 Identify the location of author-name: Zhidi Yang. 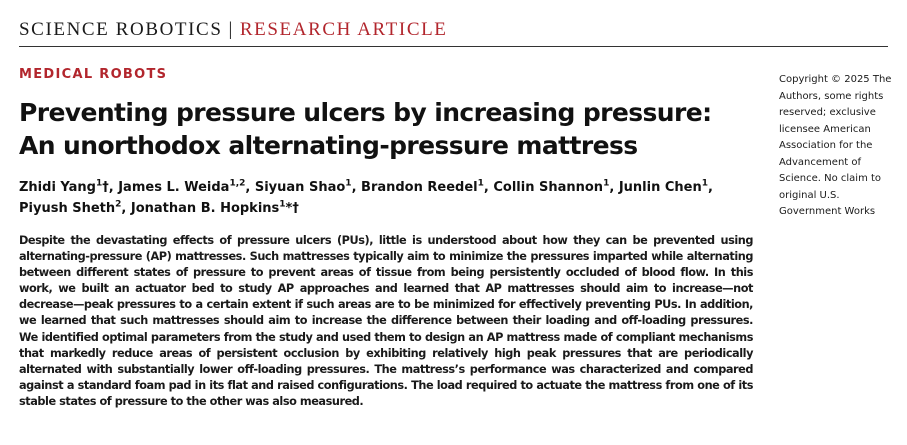
(57, 187).